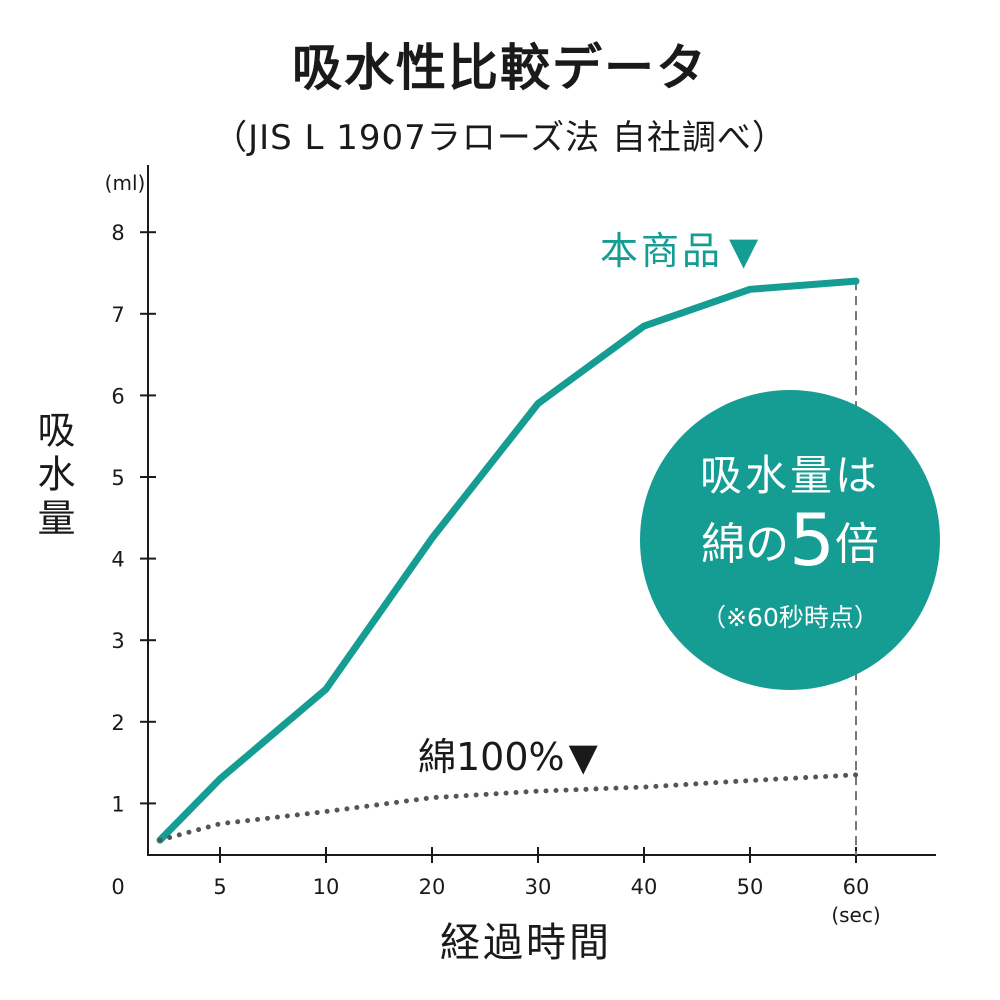 Image resolution: width=1000 pixels, height=1000 pixels. Describe the element at coordinates (750, 887) in the screenshot. I see `x-tick-label: 50` at that location.